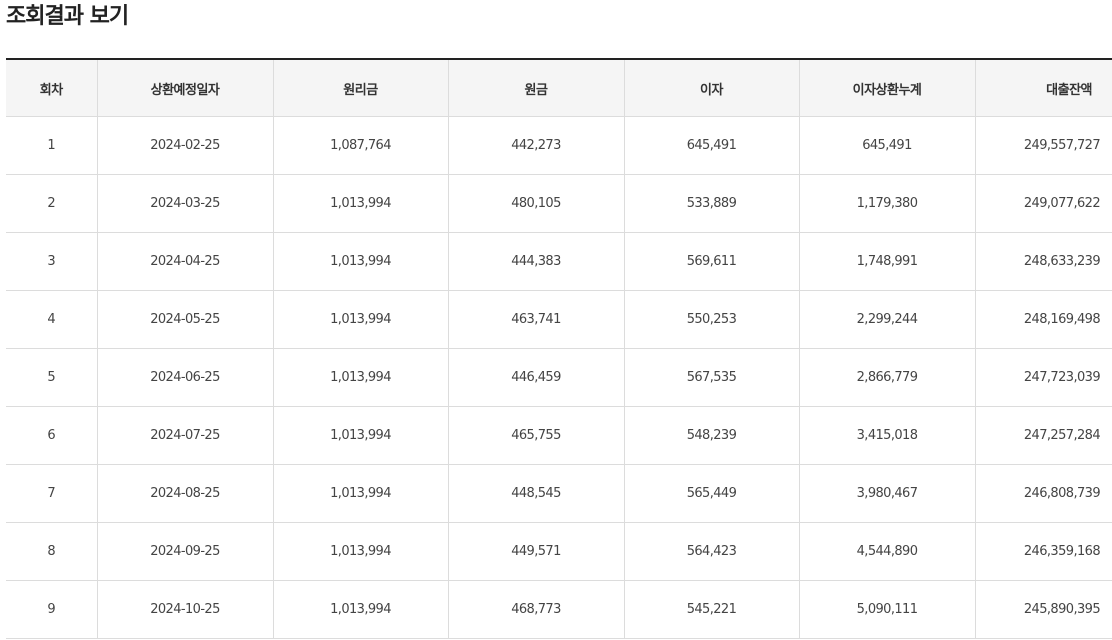 This screenshot has width=1112, height=640. I want to click on cell-interest: 564,423, so click(712, 551).